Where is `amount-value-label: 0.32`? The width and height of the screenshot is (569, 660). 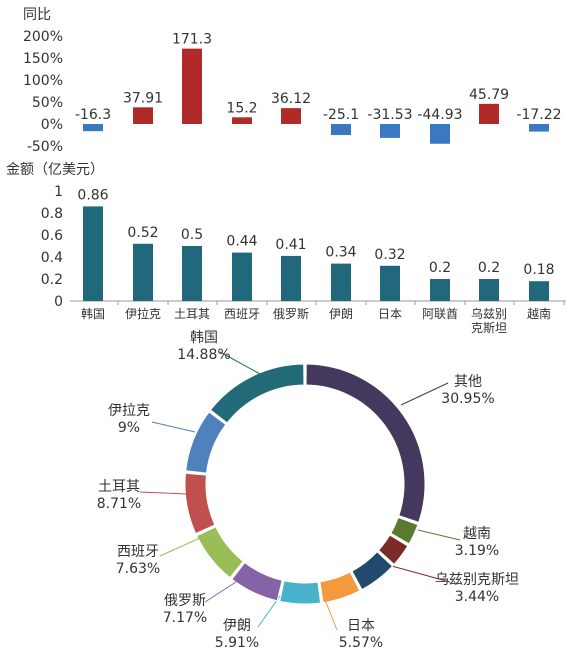 amount-value-label: 0.32 is located at coordinates (389, 255).